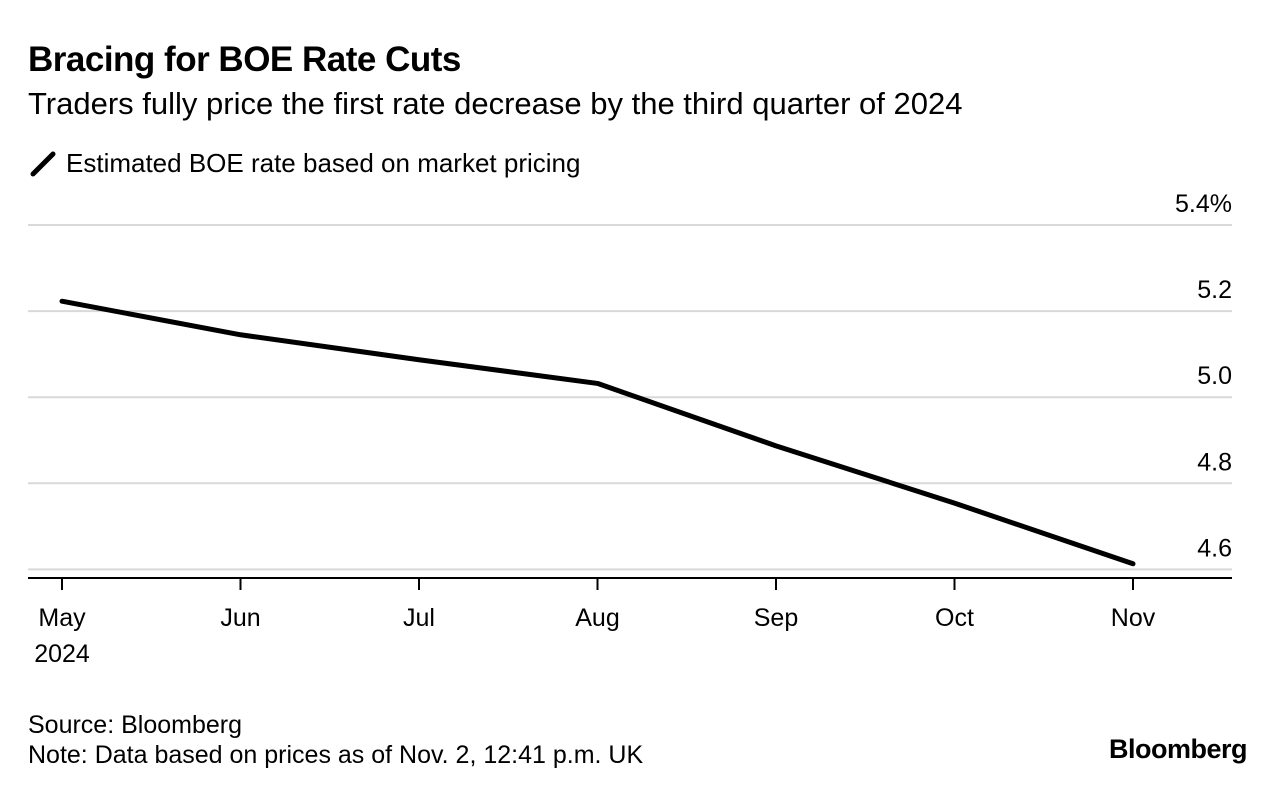 This screenshot has height=796, width=1286. Describe the element at coordinates (954, 618) in the screenshot. I see `x-tick-label: Oct` at that location.